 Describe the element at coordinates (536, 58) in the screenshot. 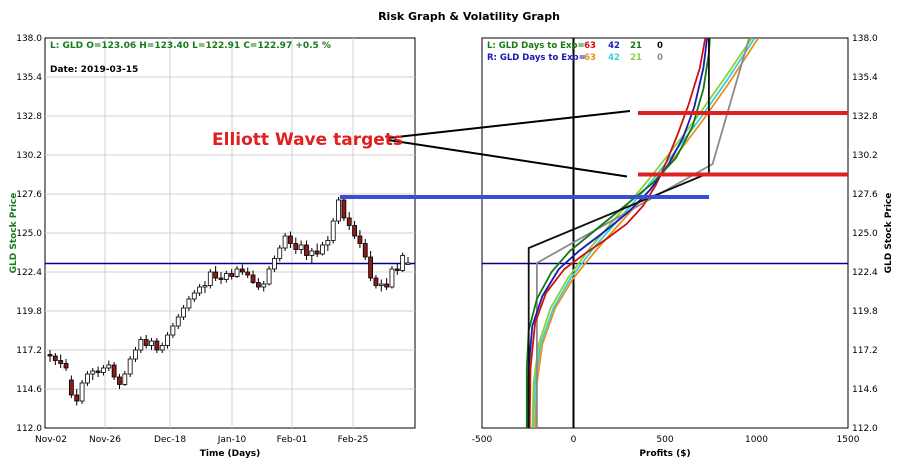

I see `right-legend-R-label: R: GLD Days to Exp=` at that location.